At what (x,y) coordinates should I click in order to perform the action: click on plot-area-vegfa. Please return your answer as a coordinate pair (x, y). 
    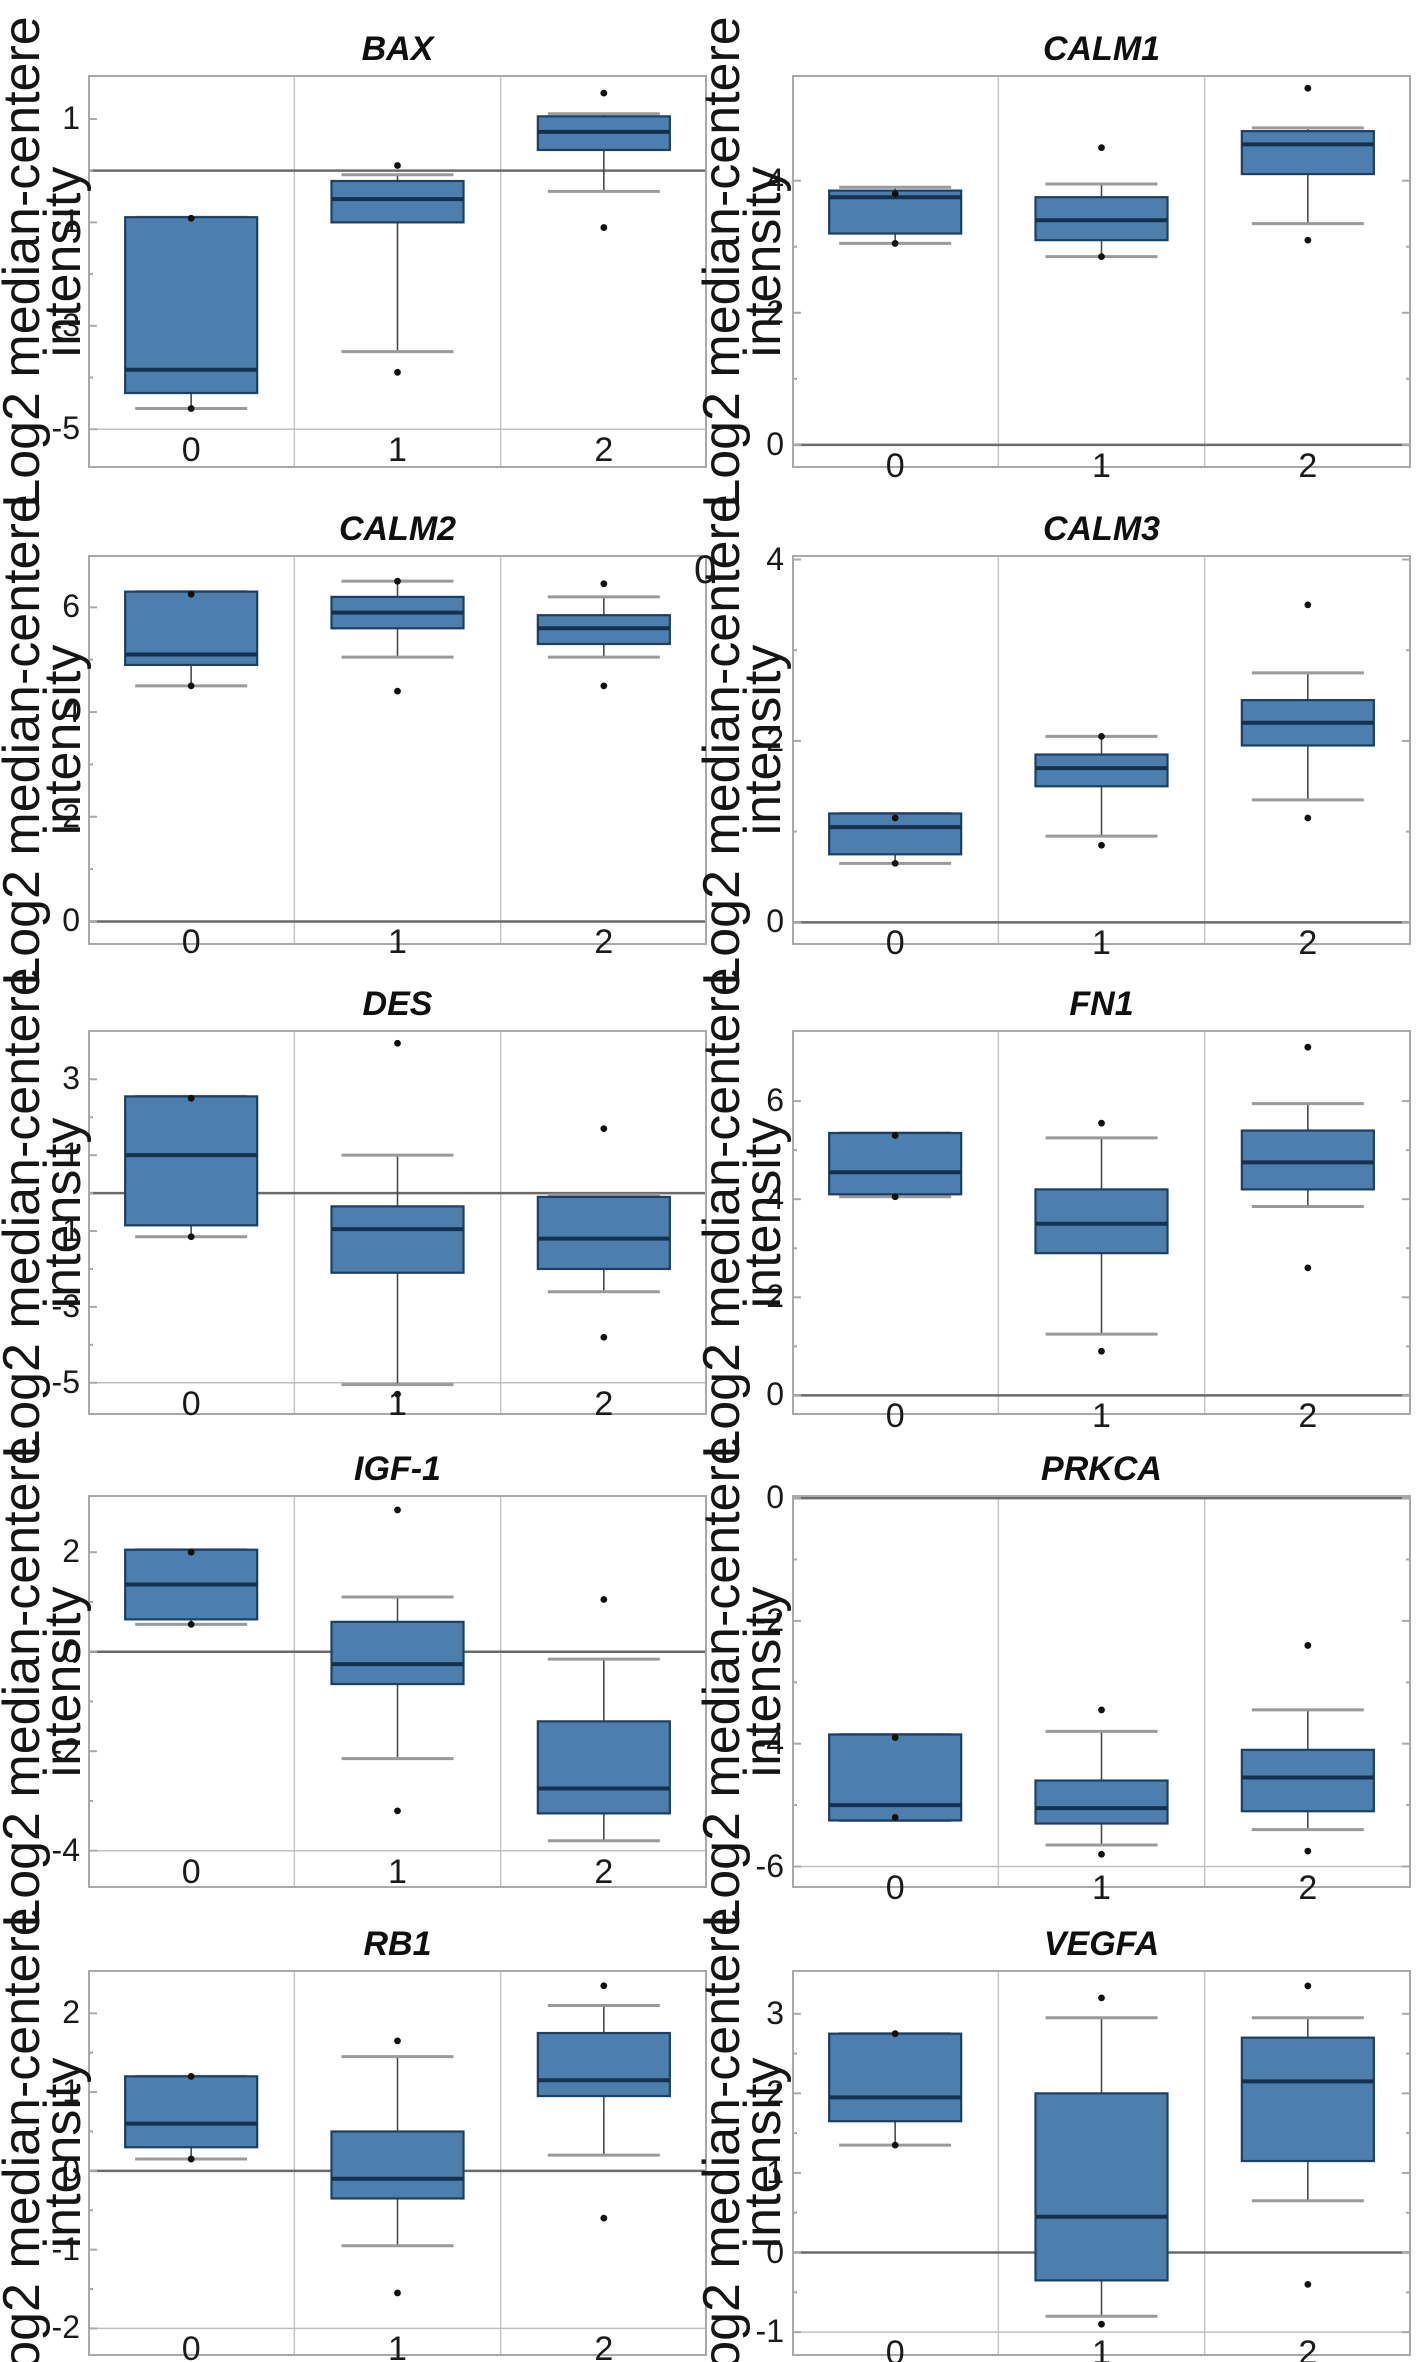
    Looking at the image, I should click on (1101, 2163).